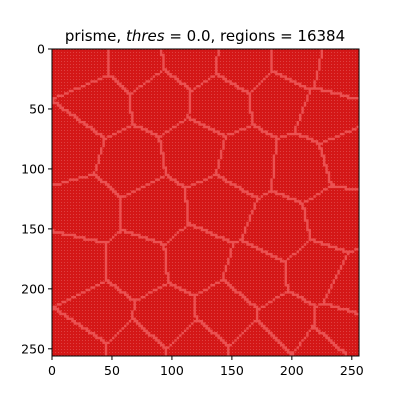  I want to click on x-tick-label: 250, so click(352, 370).